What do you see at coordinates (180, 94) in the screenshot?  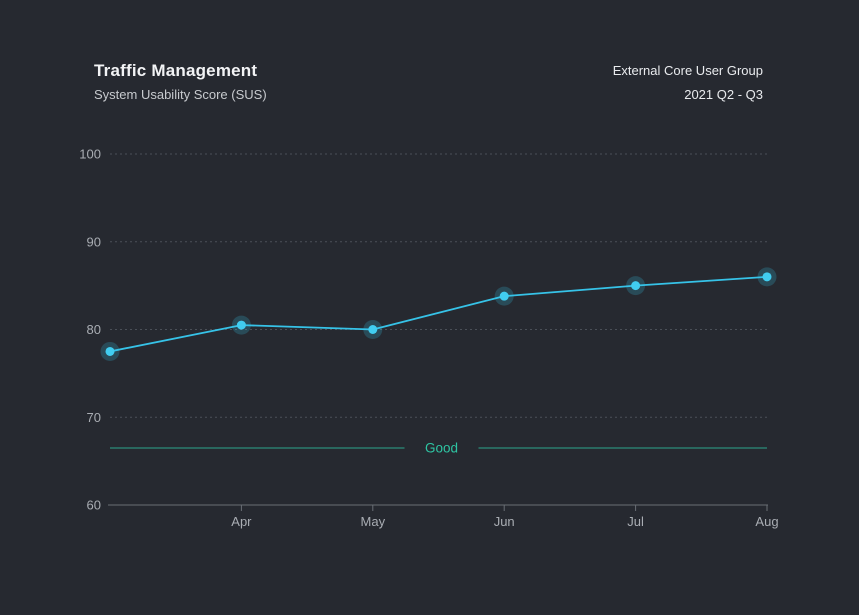 I see `chart-subtitle: System Usability Score (SUS)` at bounding box center [180, 94].